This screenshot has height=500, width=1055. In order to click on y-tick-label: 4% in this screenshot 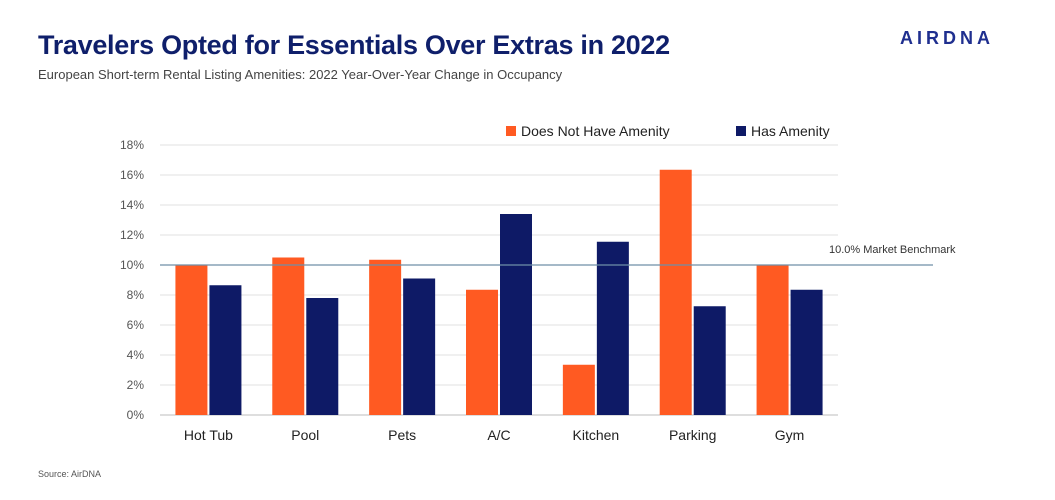, I will do `click(136, 355)`.